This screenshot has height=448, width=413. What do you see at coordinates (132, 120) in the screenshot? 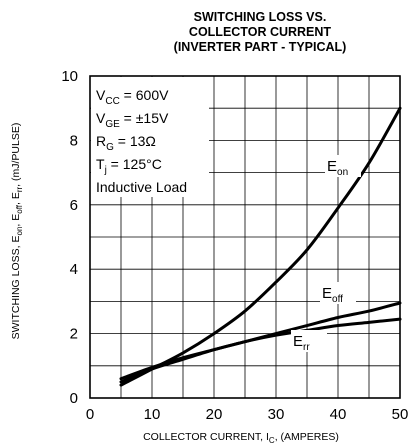
I see `condition-text: VGE = ±15V` at bounding box center [132, 120].